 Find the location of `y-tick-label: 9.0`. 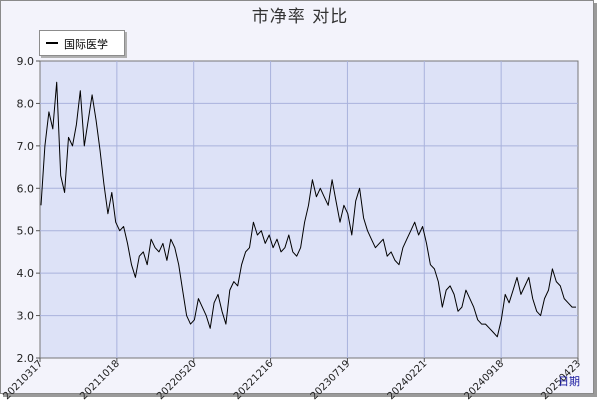

y-tick-label: 9.0 is located at coordinates (26, 61).